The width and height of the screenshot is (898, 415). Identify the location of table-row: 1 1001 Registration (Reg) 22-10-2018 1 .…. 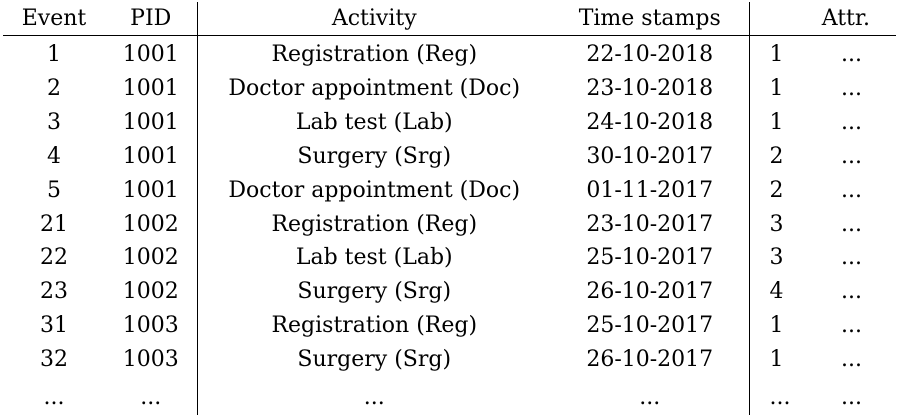
(449, 53).